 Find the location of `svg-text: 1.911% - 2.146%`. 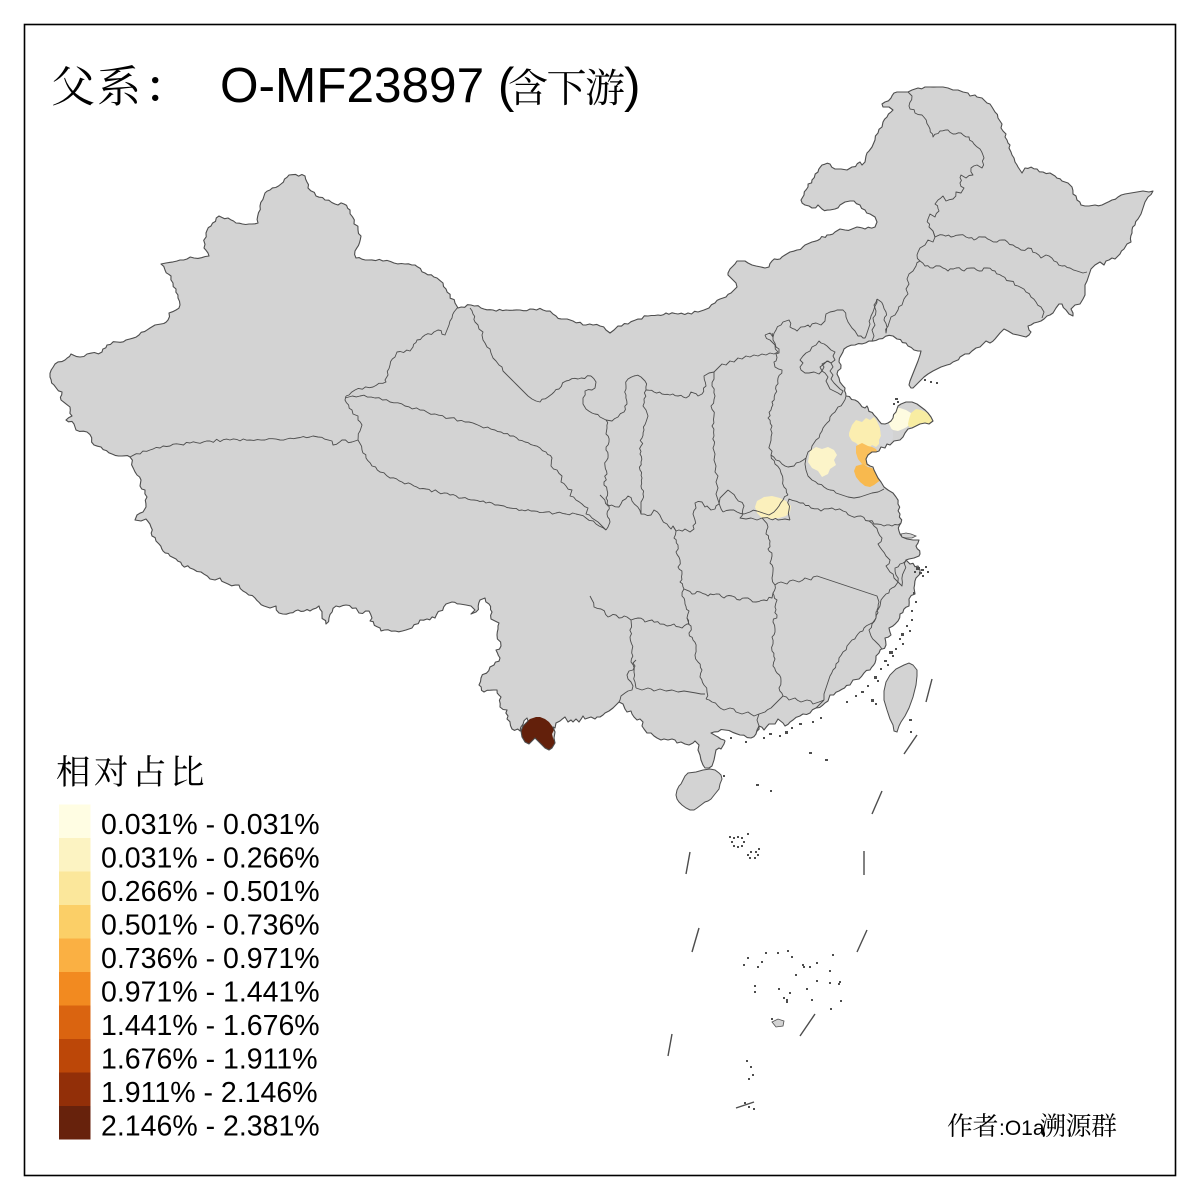

svg-text: 1.911% - 2.146% is located at coordinates (209, 1093).